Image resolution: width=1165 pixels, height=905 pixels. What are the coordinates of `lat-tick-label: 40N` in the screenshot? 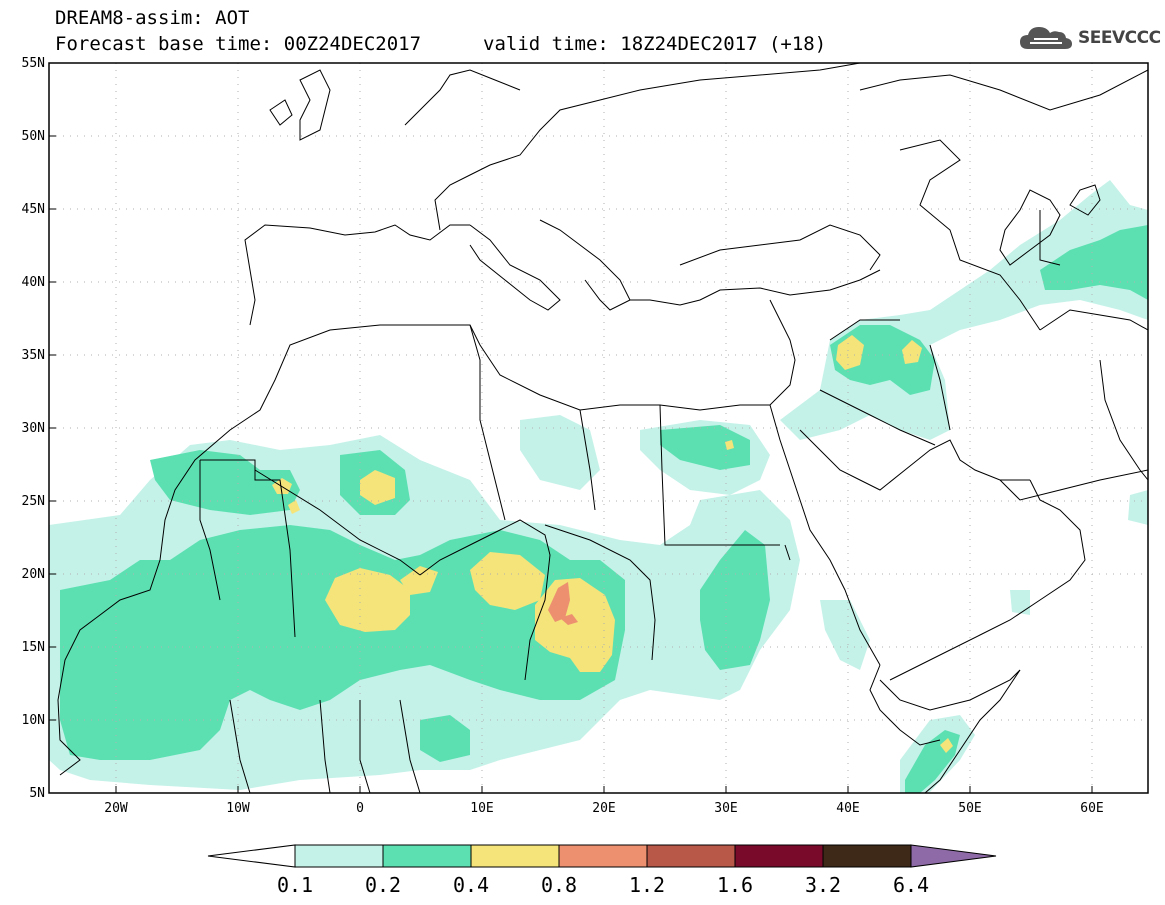 It's located at (33, 282).